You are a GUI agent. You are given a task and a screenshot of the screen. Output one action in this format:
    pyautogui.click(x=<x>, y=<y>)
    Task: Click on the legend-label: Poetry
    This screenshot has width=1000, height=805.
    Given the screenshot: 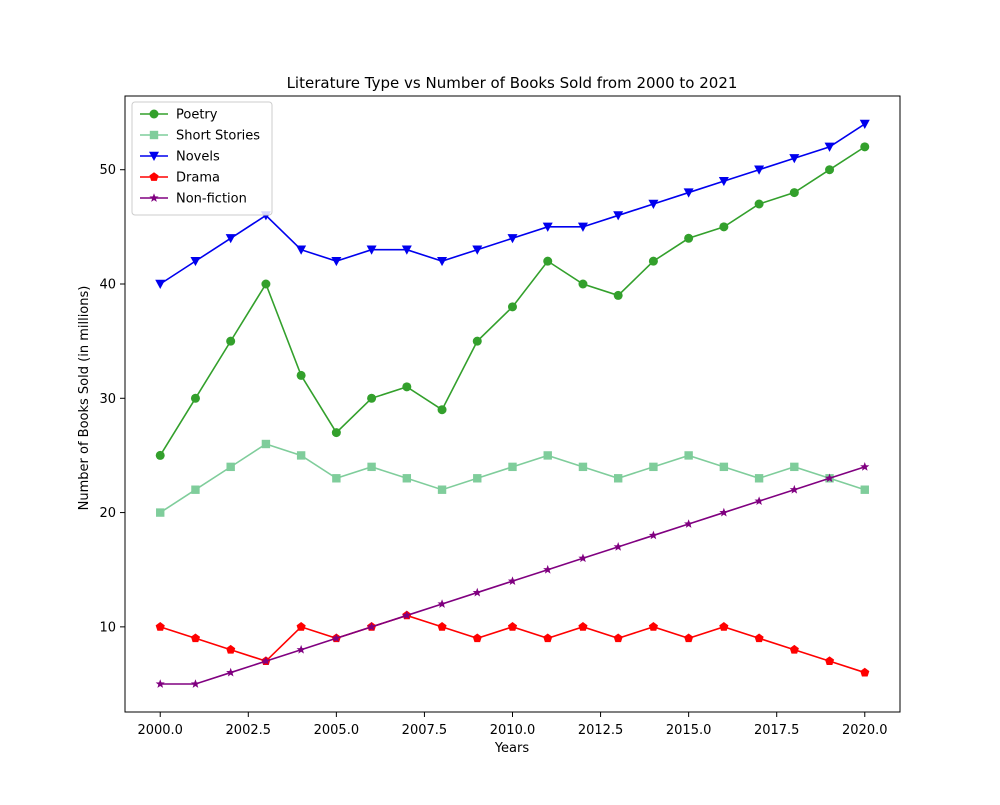 What is the action you would take?
    pyautogui.click(x=197, y=115)
    